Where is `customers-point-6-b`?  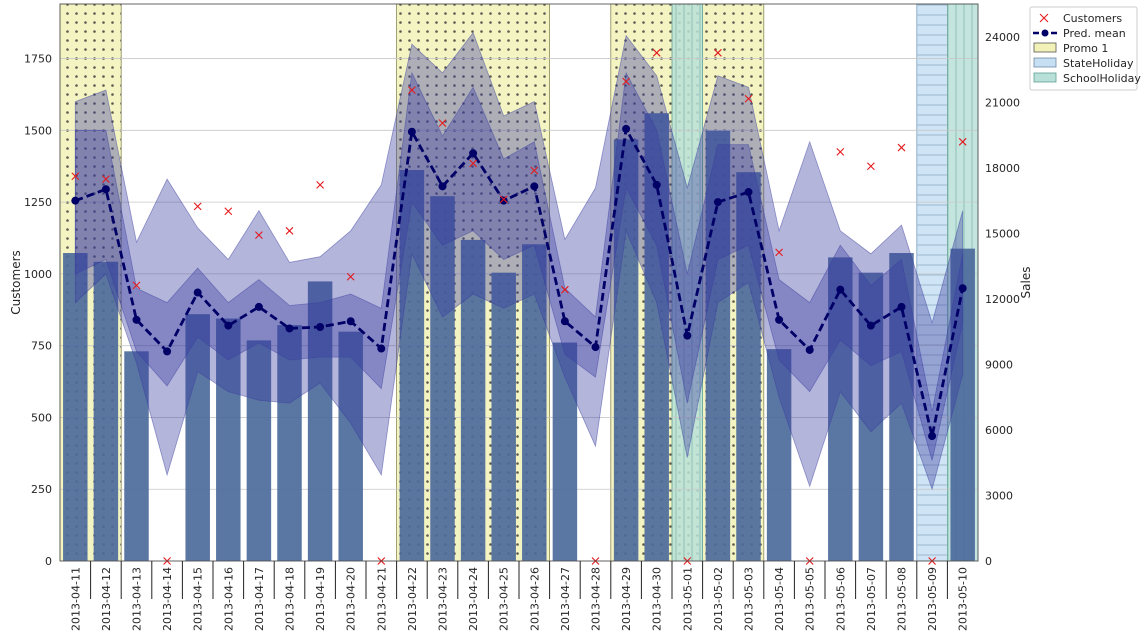 customers-point-6-b is located at coordinates (259, 235).